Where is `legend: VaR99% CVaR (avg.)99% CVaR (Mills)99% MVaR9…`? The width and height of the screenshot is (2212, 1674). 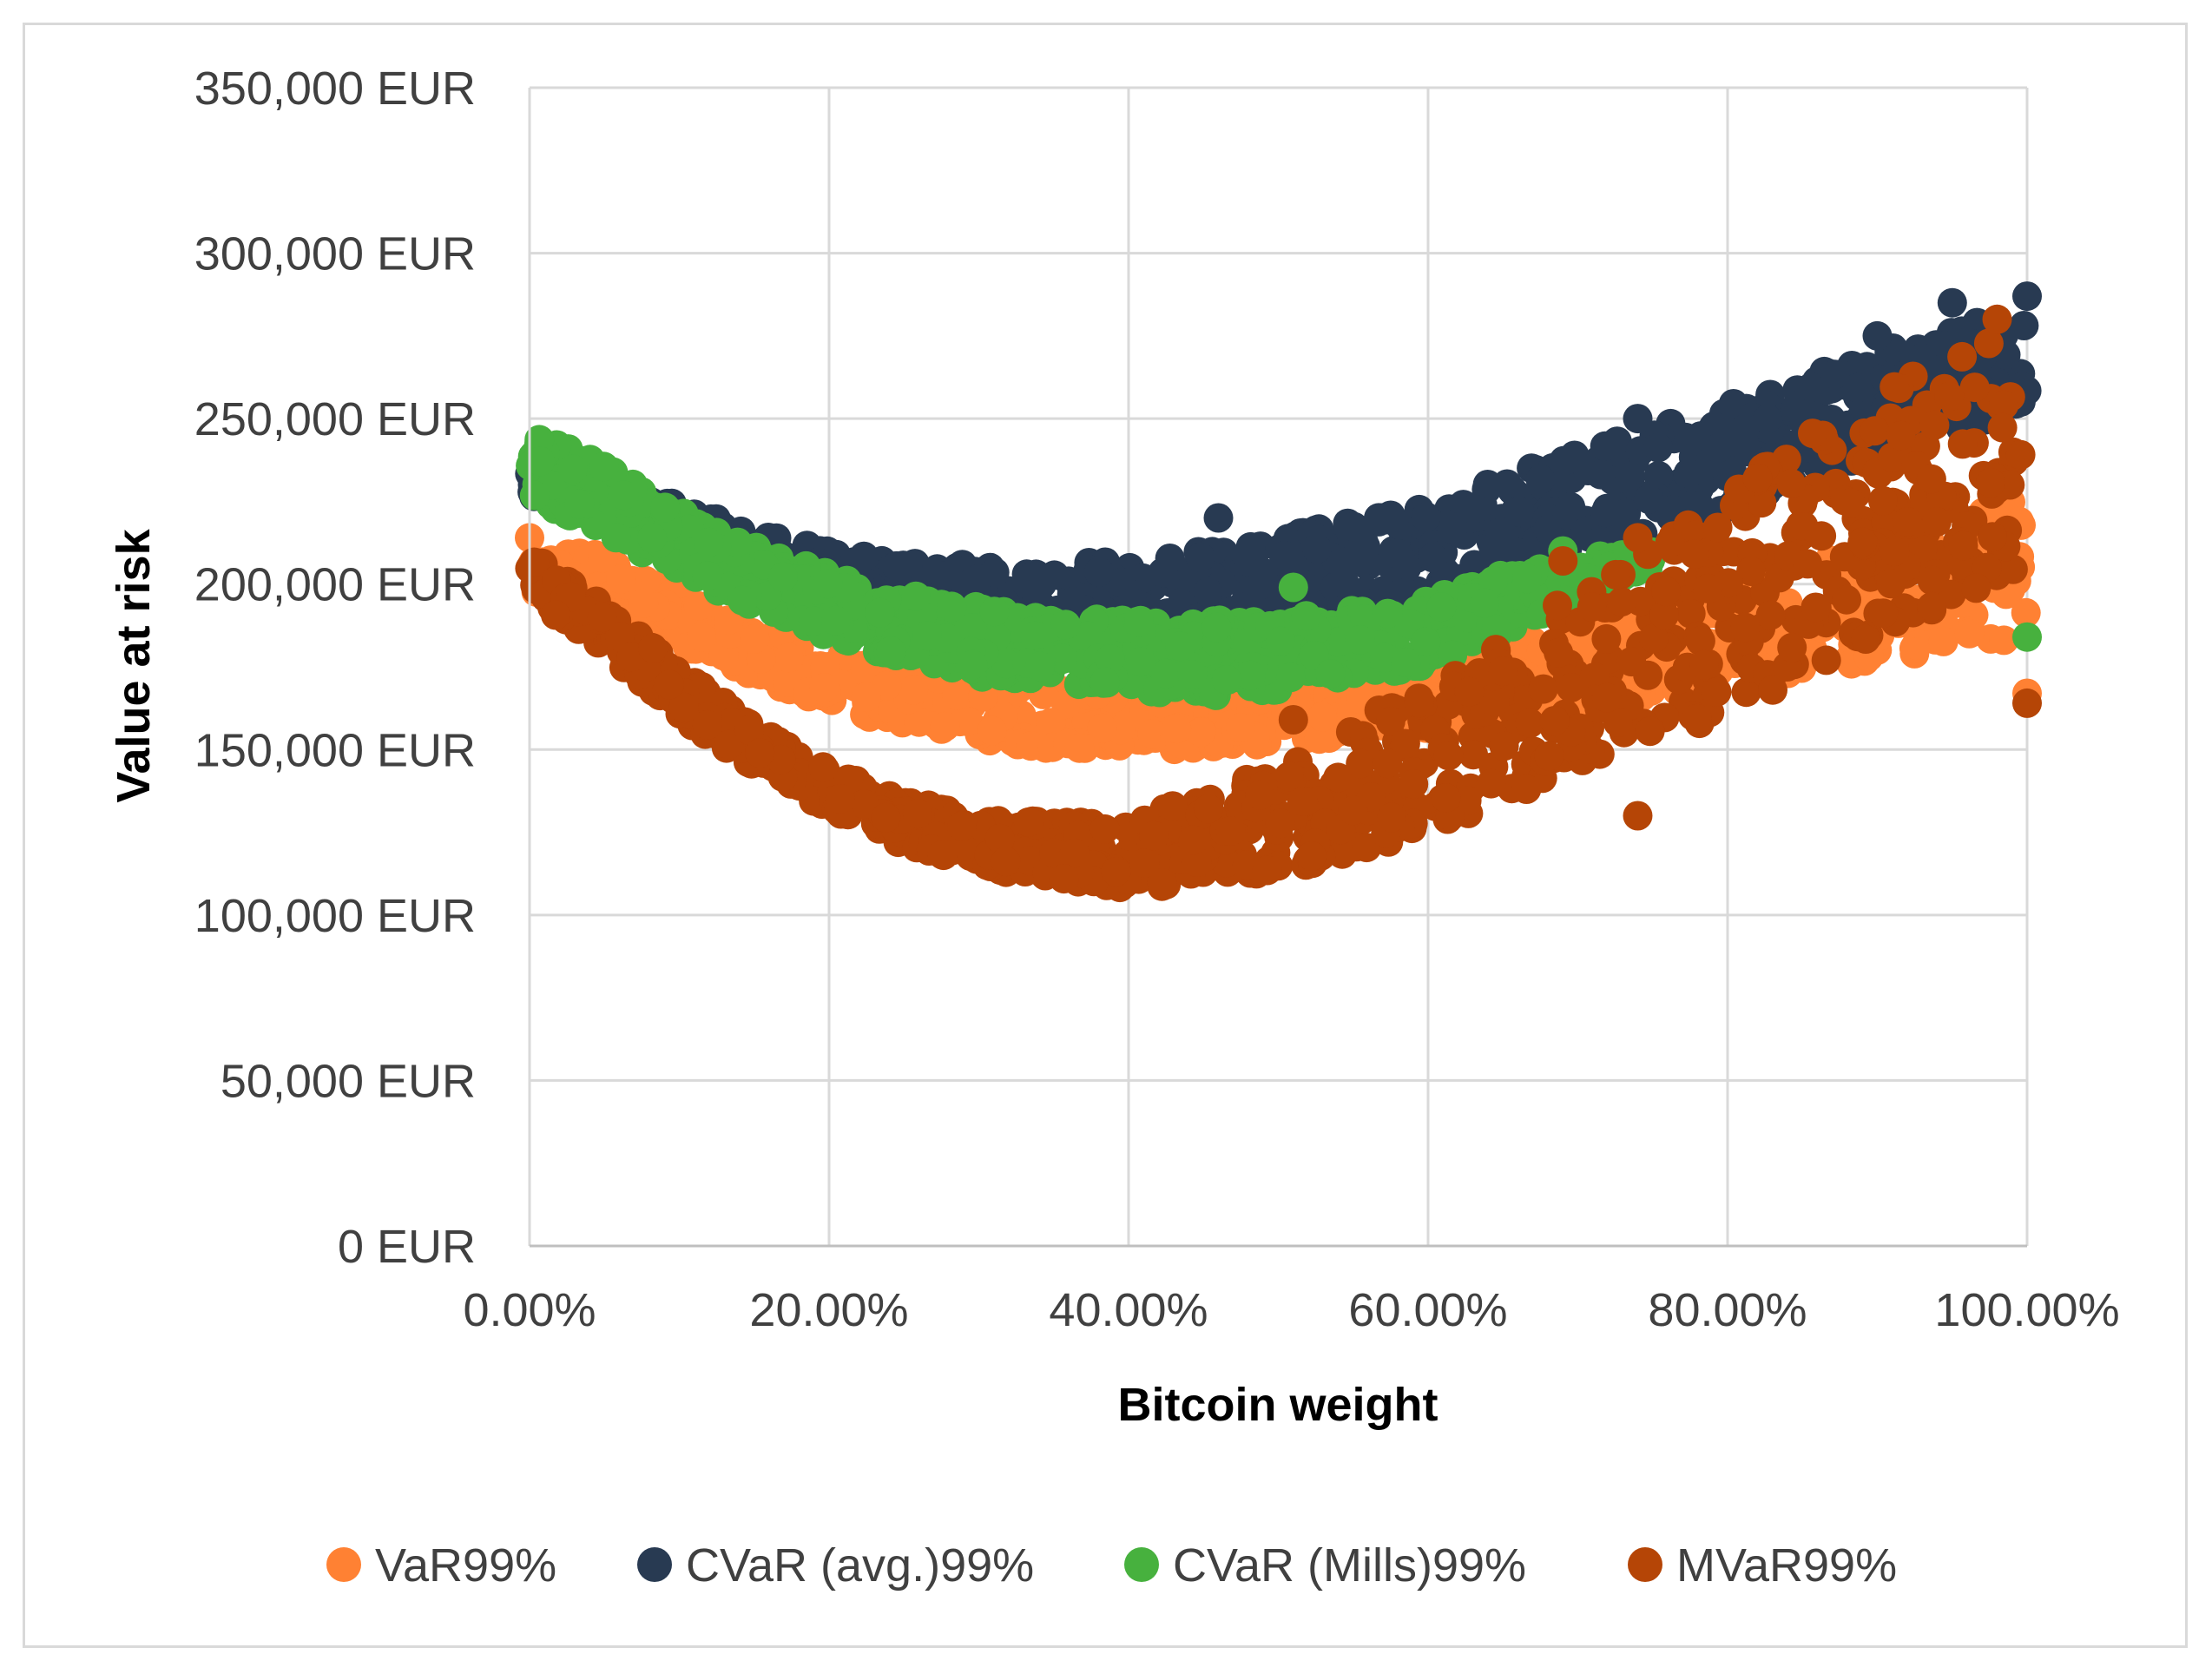
legend: VaR99% CVaR (avg.)99% CVaR (Mills)99% MVaR9… is located at coordinates (1111, 1565).